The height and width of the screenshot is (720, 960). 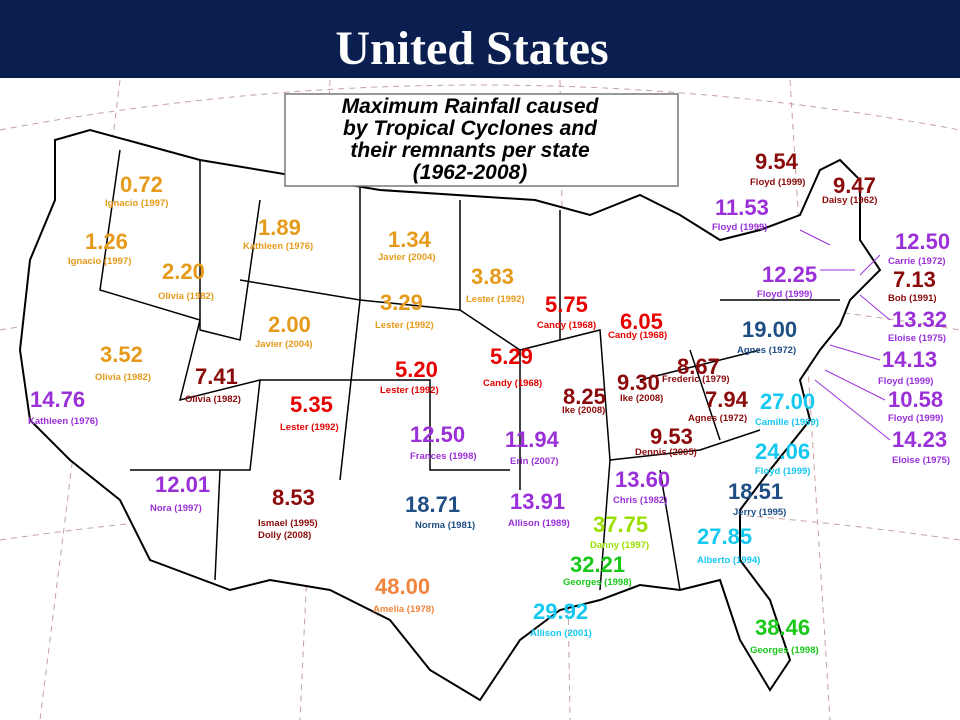 What do you see at coordinates (537, 501) in the screenshot?
I see `rain-value: 13.91` at bounding box center [537, 501].